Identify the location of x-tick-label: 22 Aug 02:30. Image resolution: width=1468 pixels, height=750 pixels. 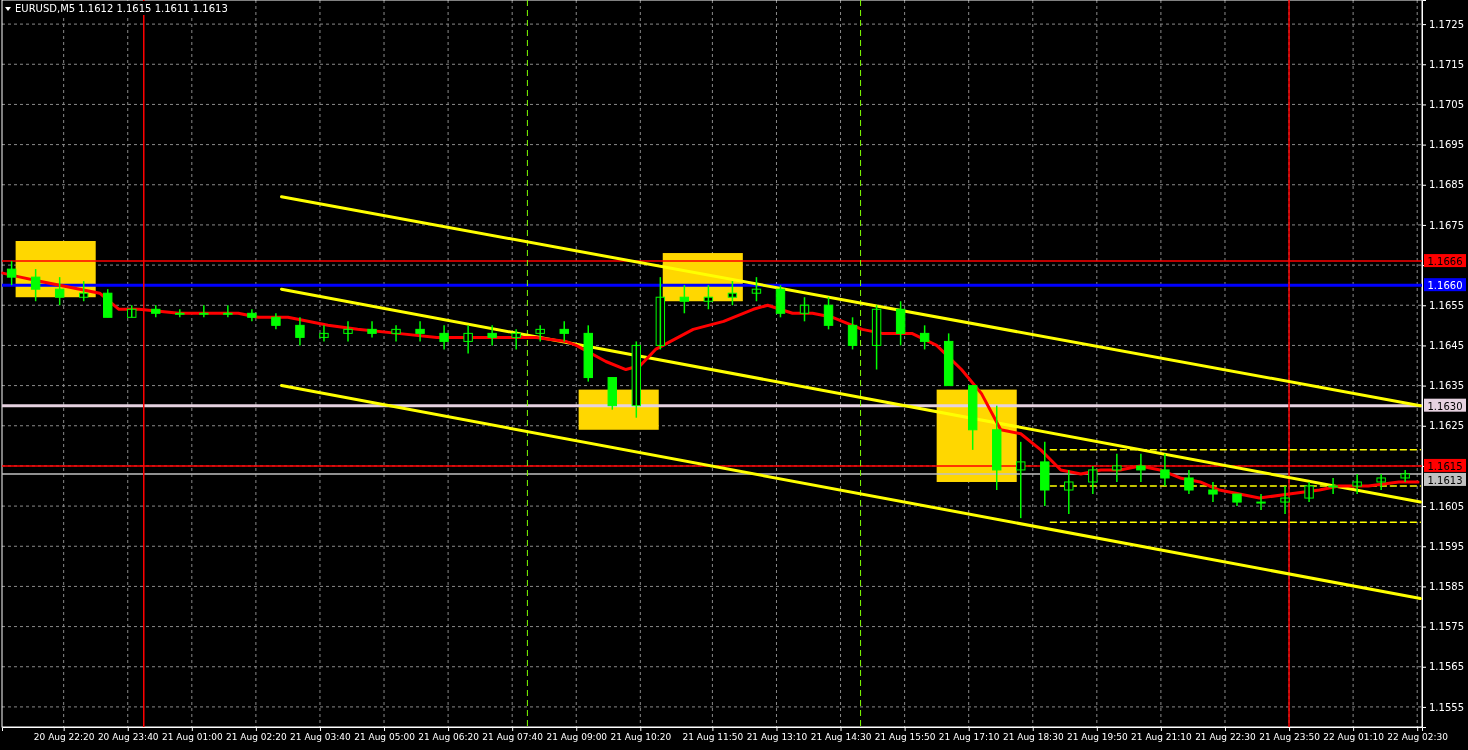
(1418, 737).